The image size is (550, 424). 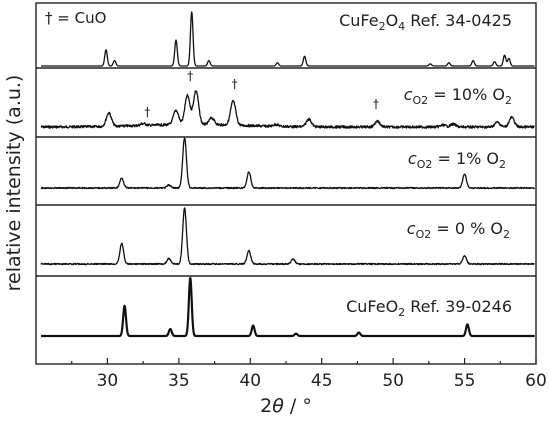 What do you see at coordinates (287, 236) in the screenshot?
I see `trace-0-percent-o2` at bounding box center [287, 236].